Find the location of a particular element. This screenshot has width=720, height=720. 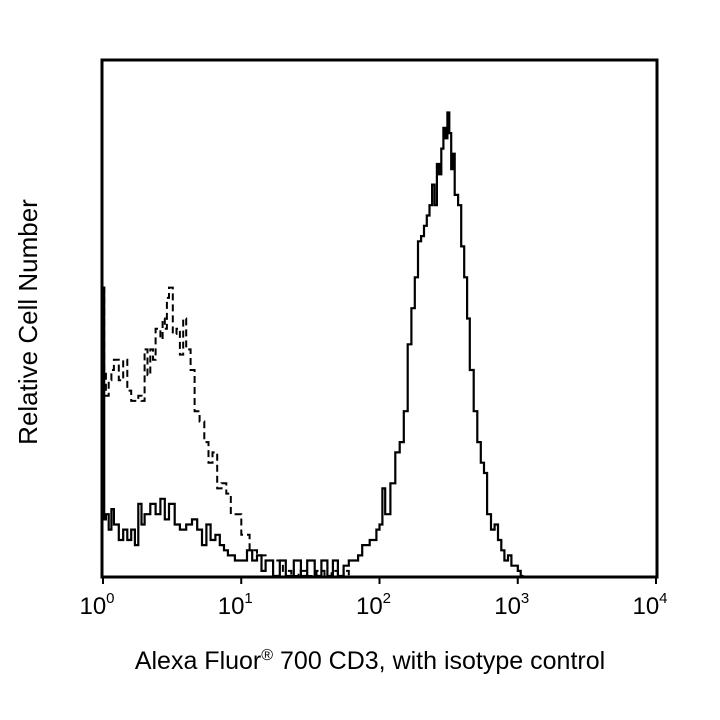

x-tick-label: 10² is located at coordinates (373, 605).